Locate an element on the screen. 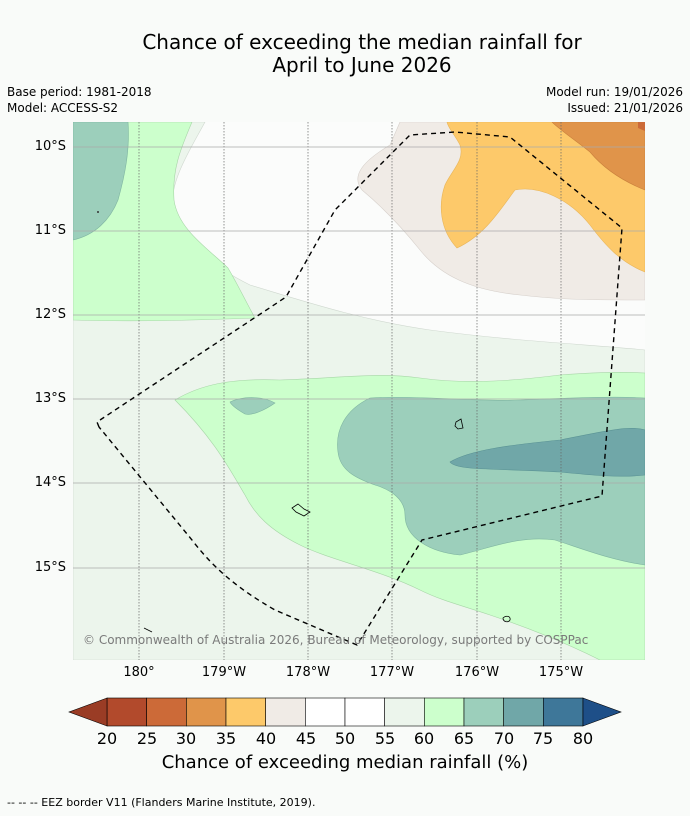  colorbar-tick: 30 is located at coordinates (186, 738).